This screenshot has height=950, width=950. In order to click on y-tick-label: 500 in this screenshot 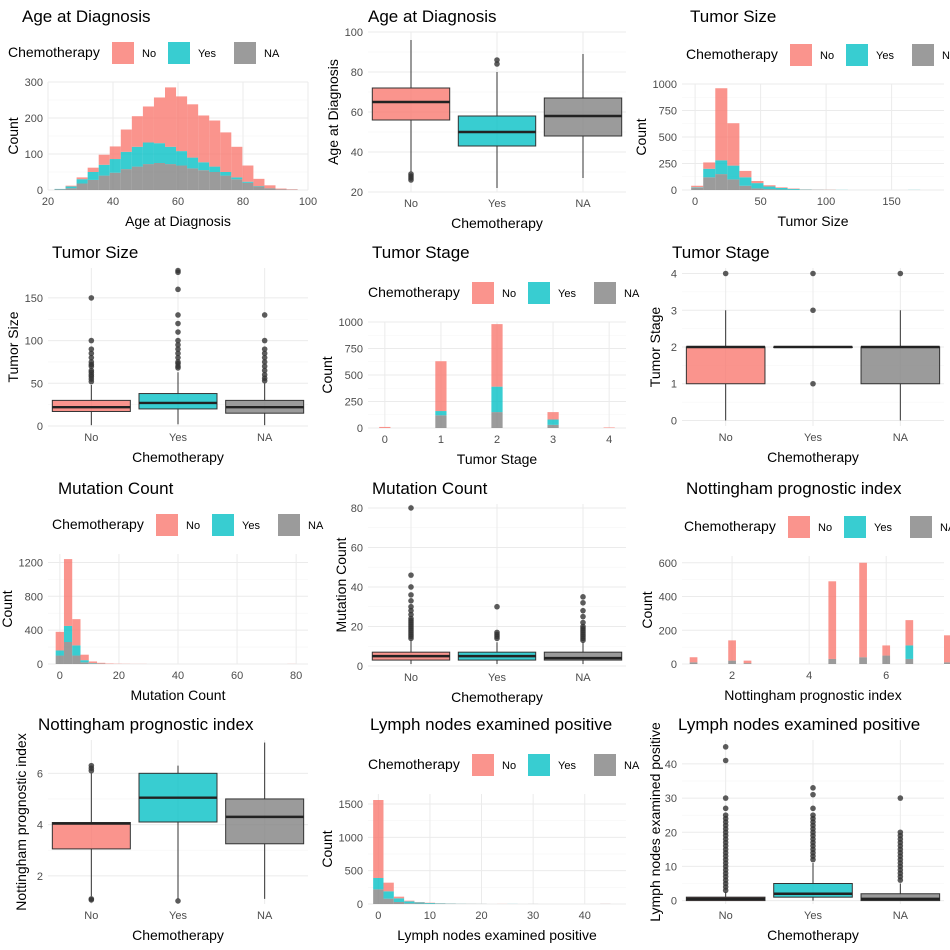, I will do `click(668, 138)`.